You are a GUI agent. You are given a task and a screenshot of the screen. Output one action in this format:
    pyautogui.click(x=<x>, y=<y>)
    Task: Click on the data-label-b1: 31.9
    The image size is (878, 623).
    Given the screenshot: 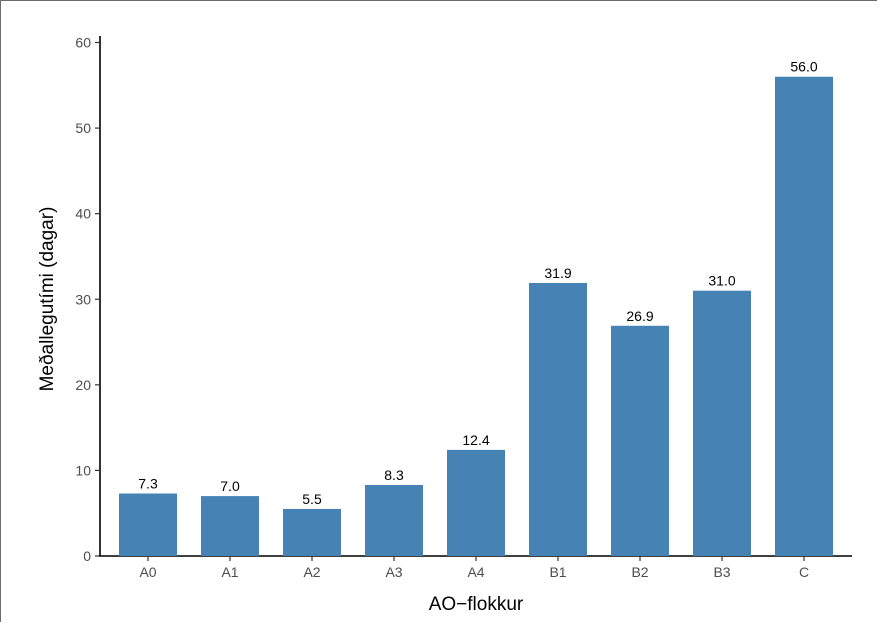 What is the action you would take?
    pyautogui.click(x=557, y=273)
    